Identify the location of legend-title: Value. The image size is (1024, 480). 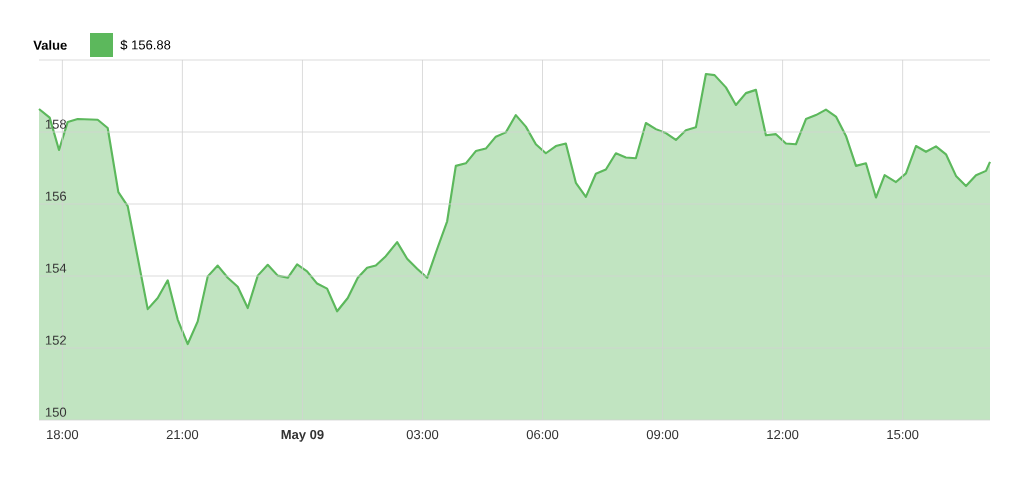
(50, 45).